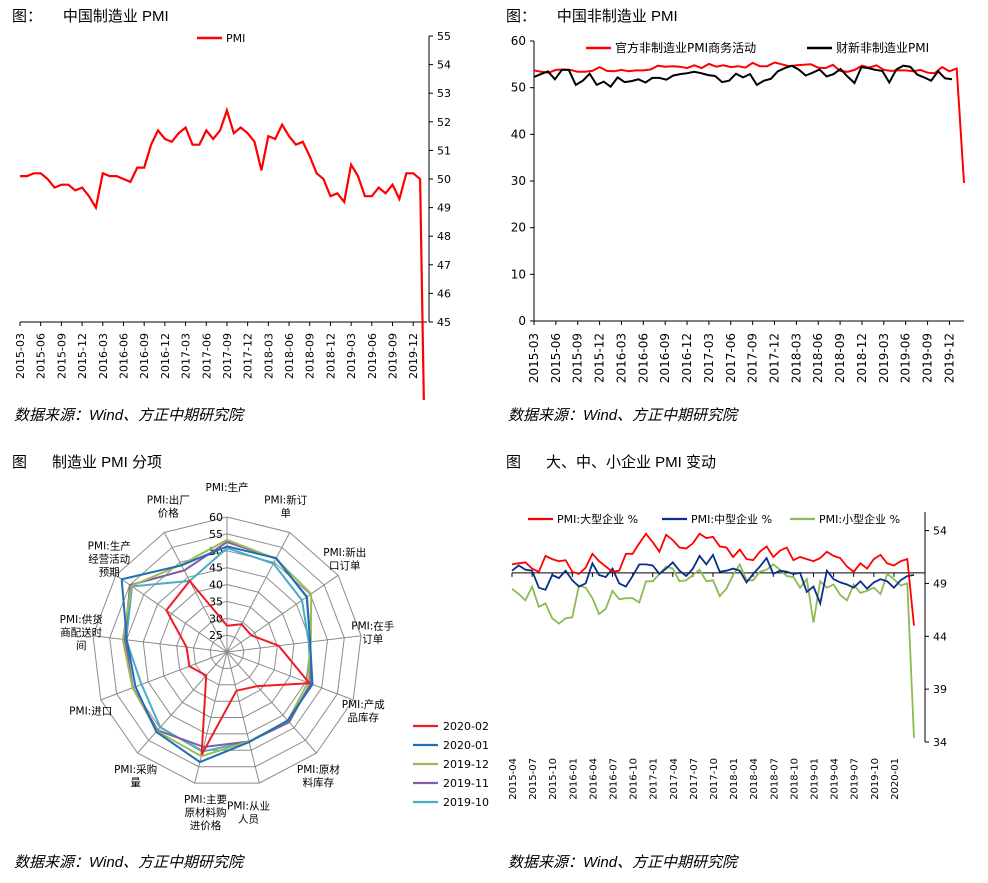 The width and height of the screenshot is (988, 883). Describe the element at coordinates (319, 769) in the screenshot. I see `radar-axis-label-line: PMI:原材` at that location.